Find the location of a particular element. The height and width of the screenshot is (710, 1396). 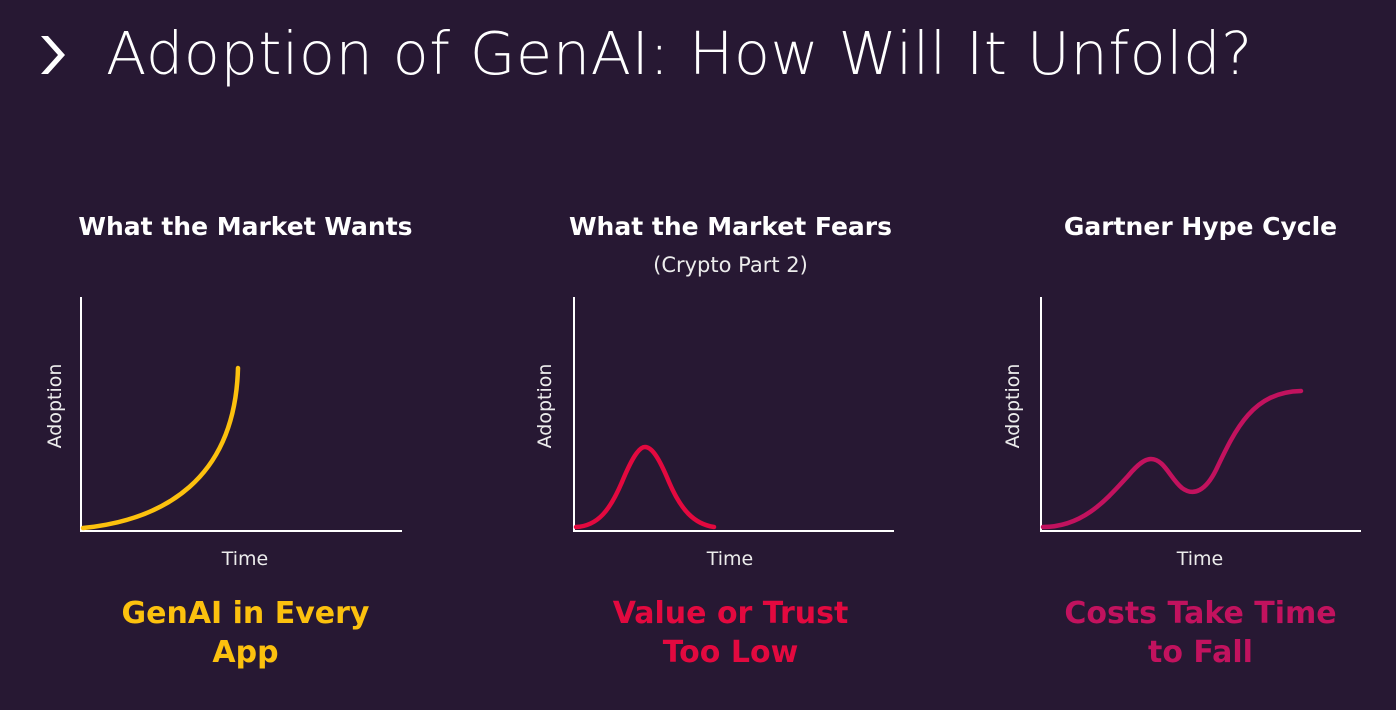

chart-market-wants is located at coordinates (241, 414).